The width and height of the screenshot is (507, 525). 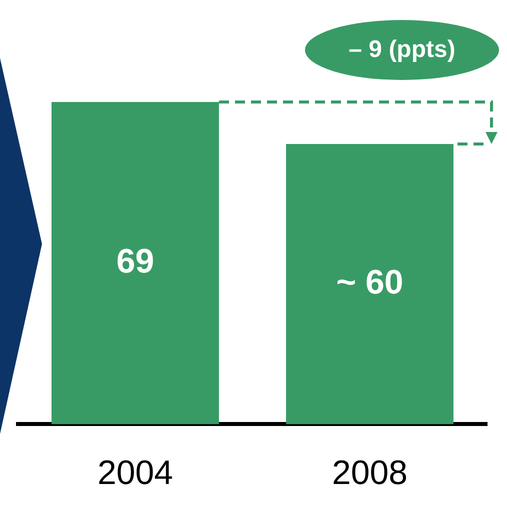 What do you see at coordinates (370, 282) in the screenshot?
I see `data-label: ~ 60` at bounding box center [370, 282].